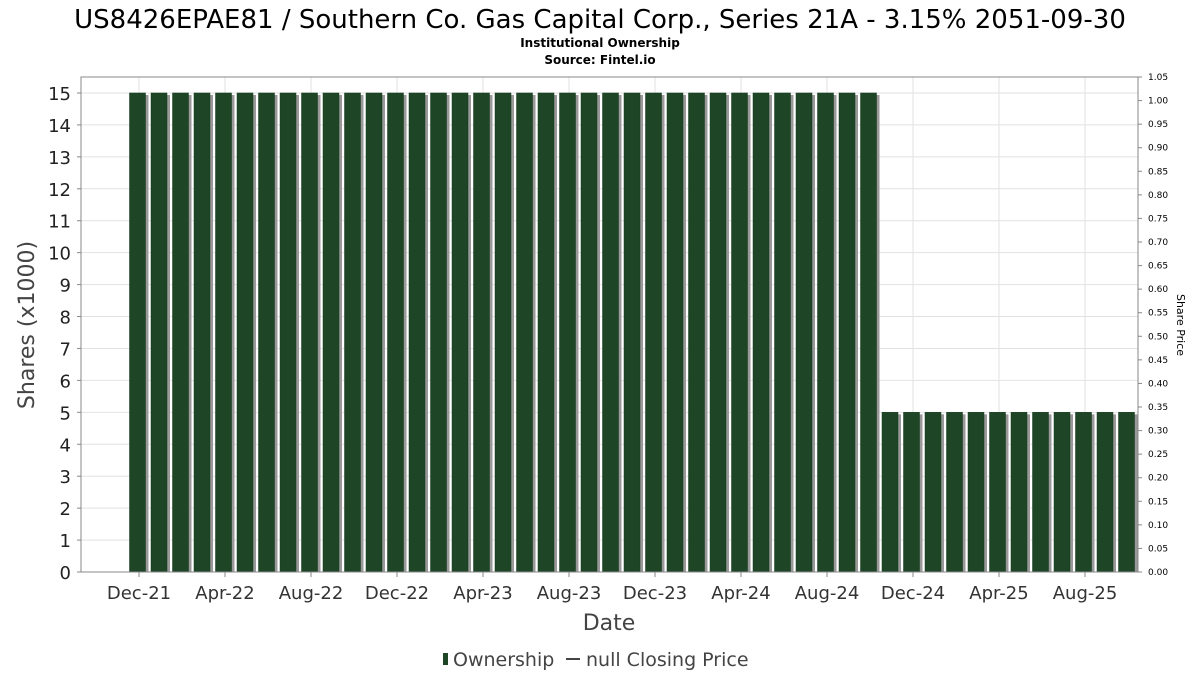  Describe the element at coordinates (59, 94) in the screenshot. I see `y-tick-label: 15` at that location.